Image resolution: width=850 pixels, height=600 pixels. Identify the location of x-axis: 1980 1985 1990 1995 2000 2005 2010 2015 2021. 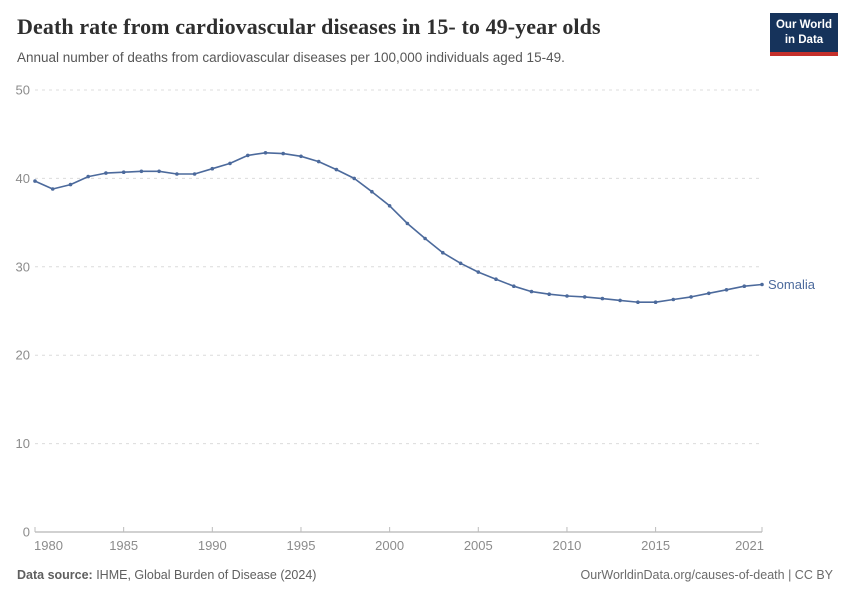
(399, 540).